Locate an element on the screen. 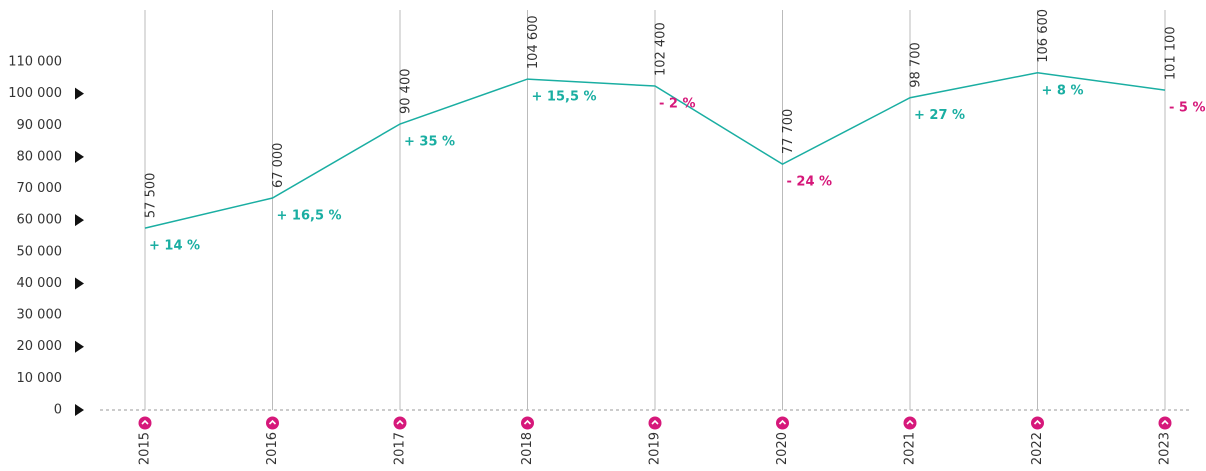  x-tick-label: 2016 is located at coordinates (272, 448).